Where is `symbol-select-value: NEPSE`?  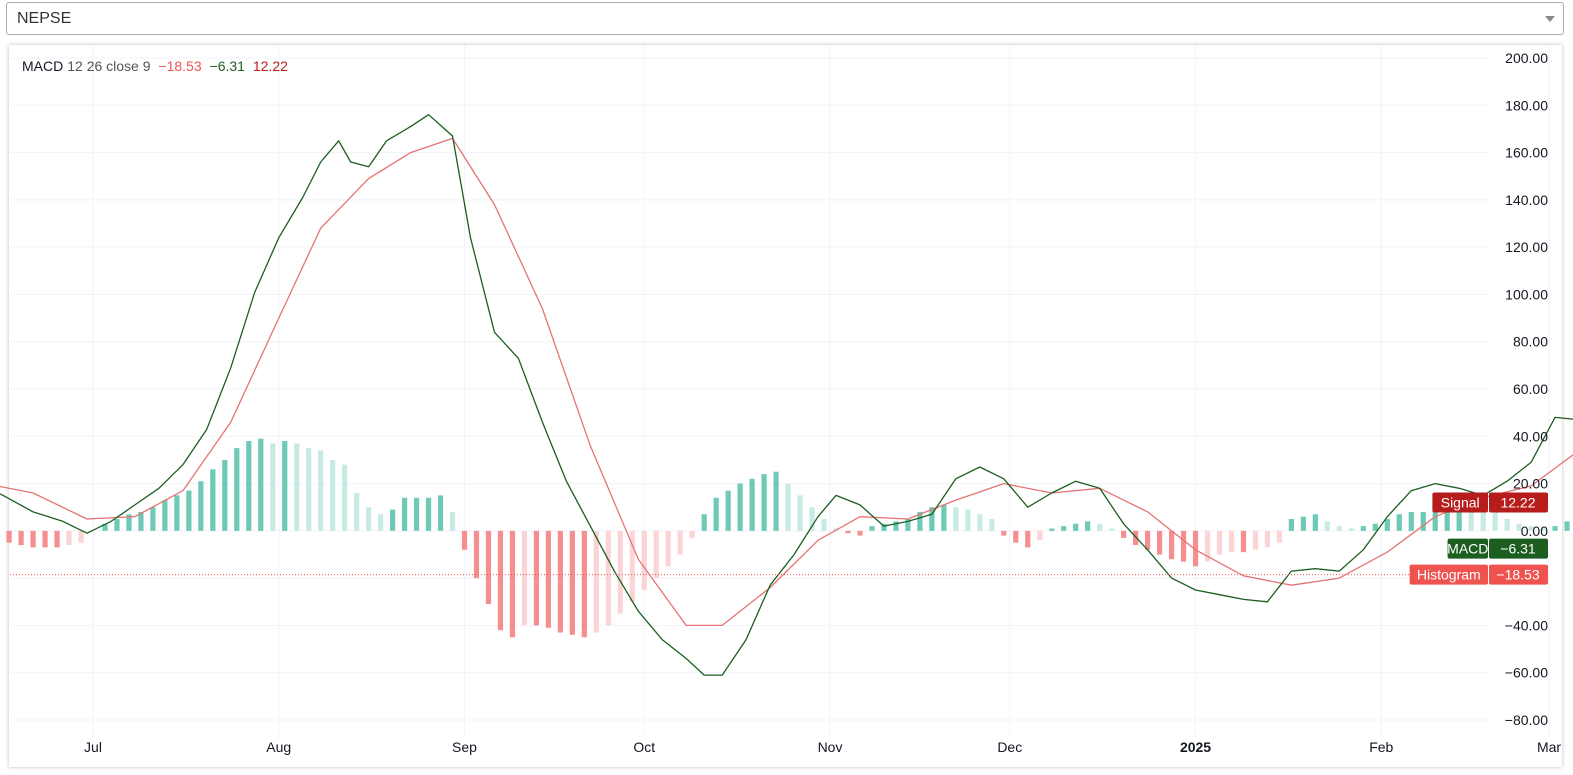 symbol-select-value: NEPSE is located at coordinates (44, 18).